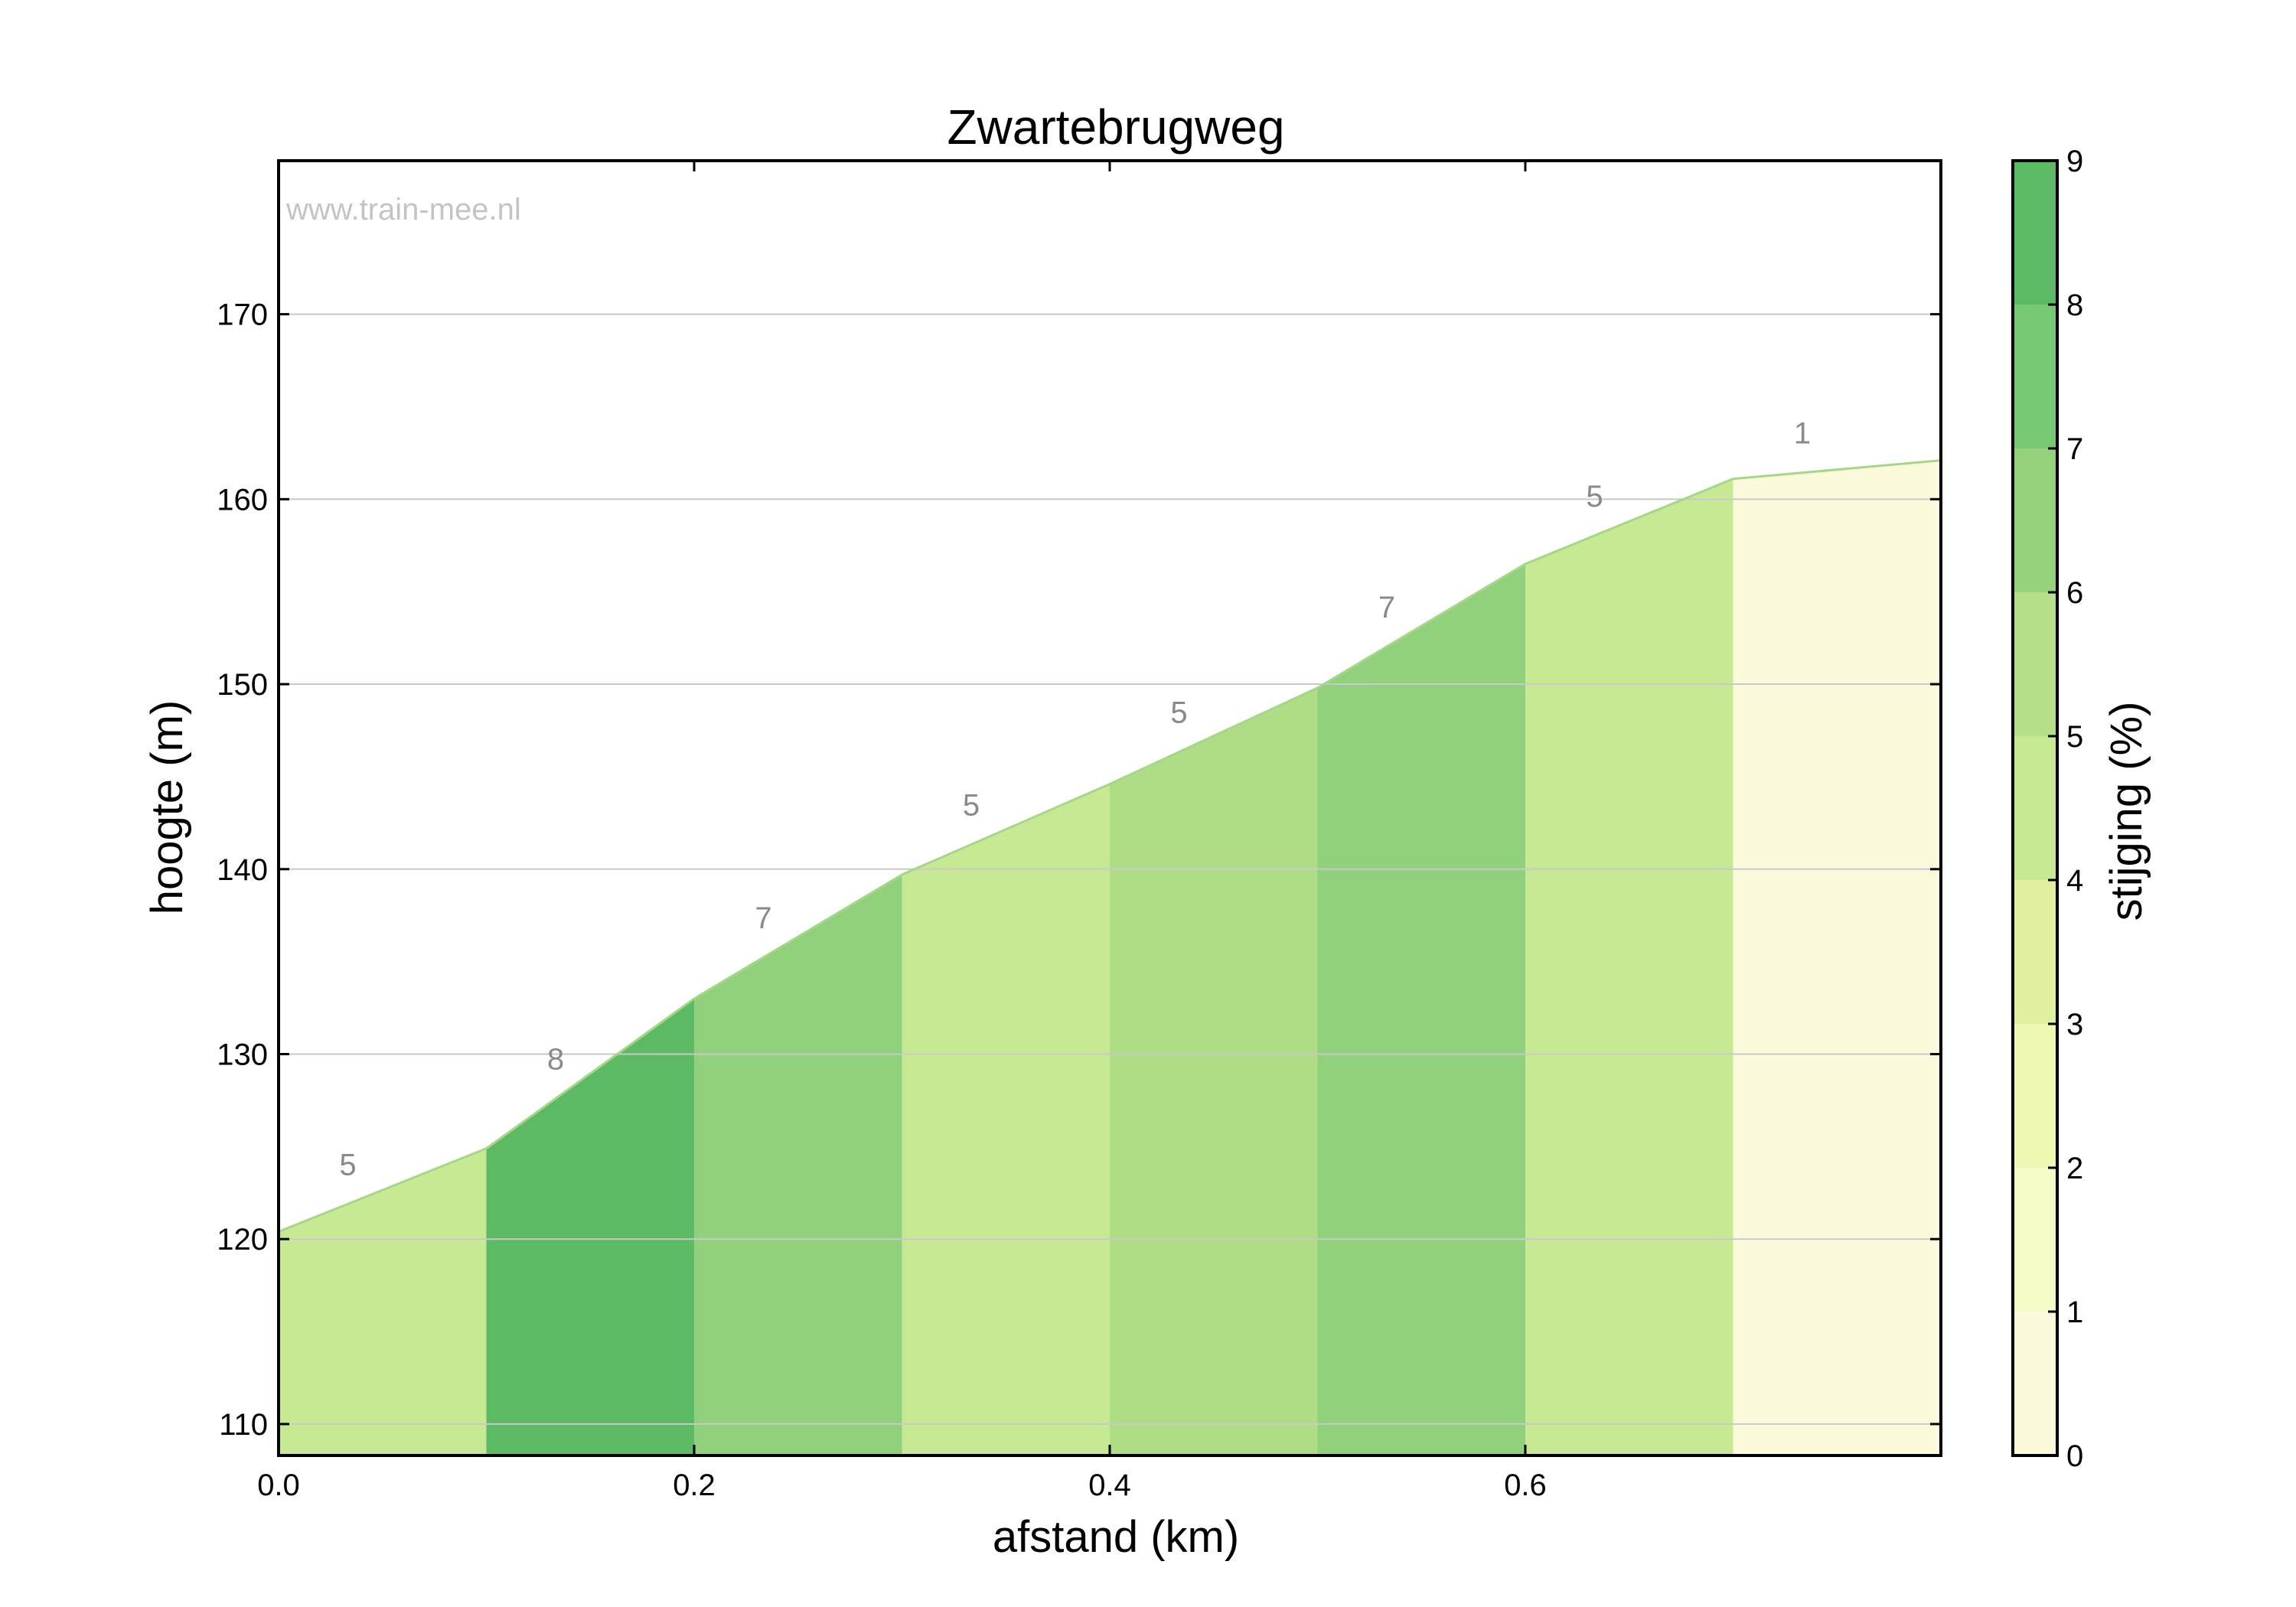 This screenshot has height=1607, width=2296. I want to click on x-tick-label: 0.6, so click(1525, 1485).